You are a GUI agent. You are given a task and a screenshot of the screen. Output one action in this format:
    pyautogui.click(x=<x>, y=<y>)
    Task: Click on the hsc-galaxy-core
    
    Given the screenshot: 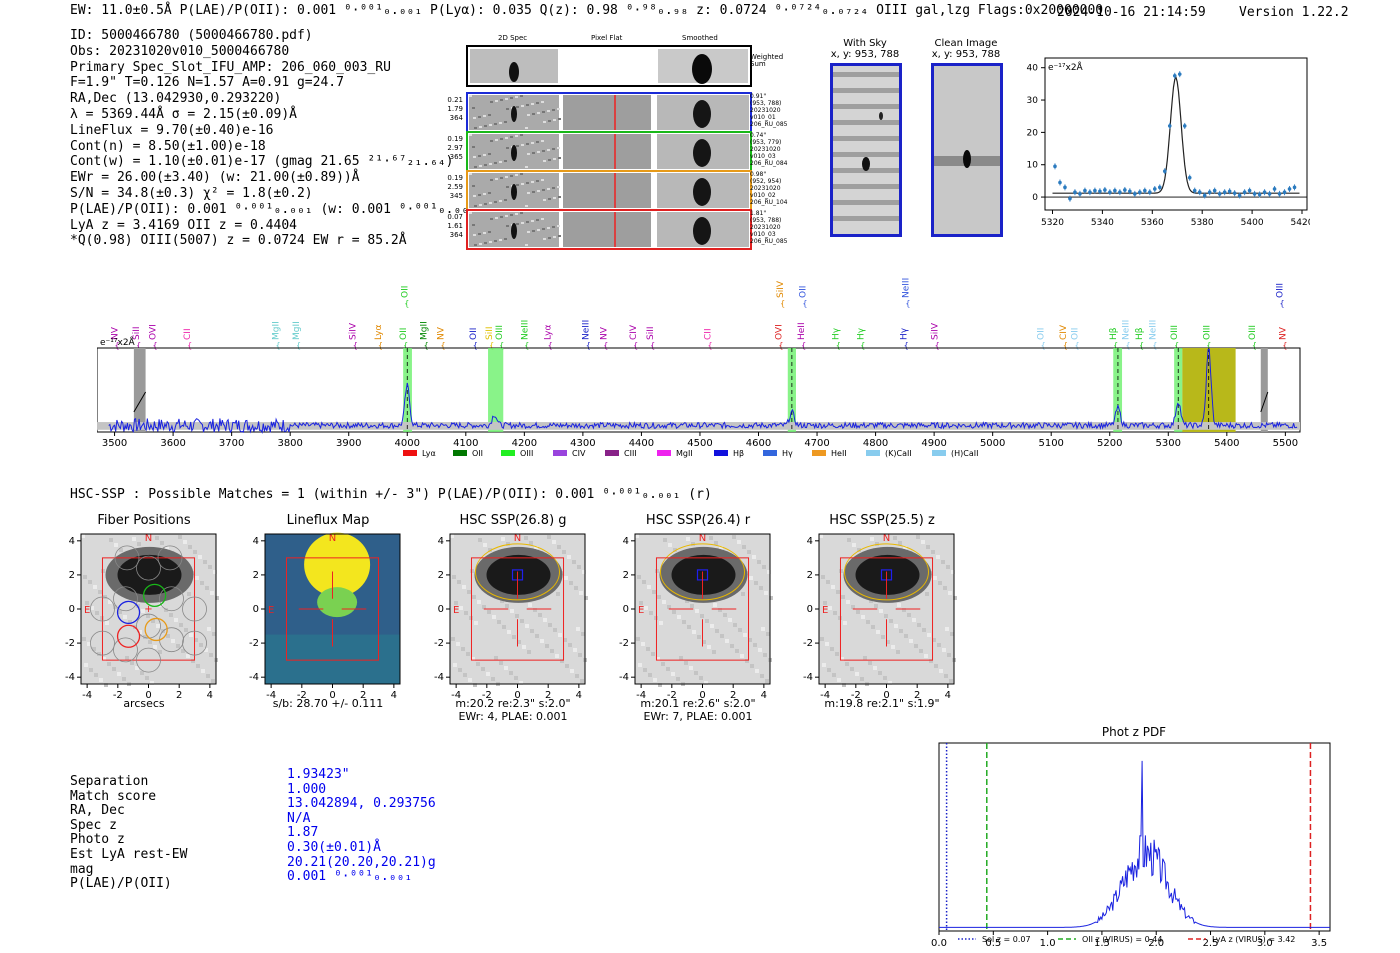 What is the action you would take?
    pyautogui.click(x=703, y=574)
    